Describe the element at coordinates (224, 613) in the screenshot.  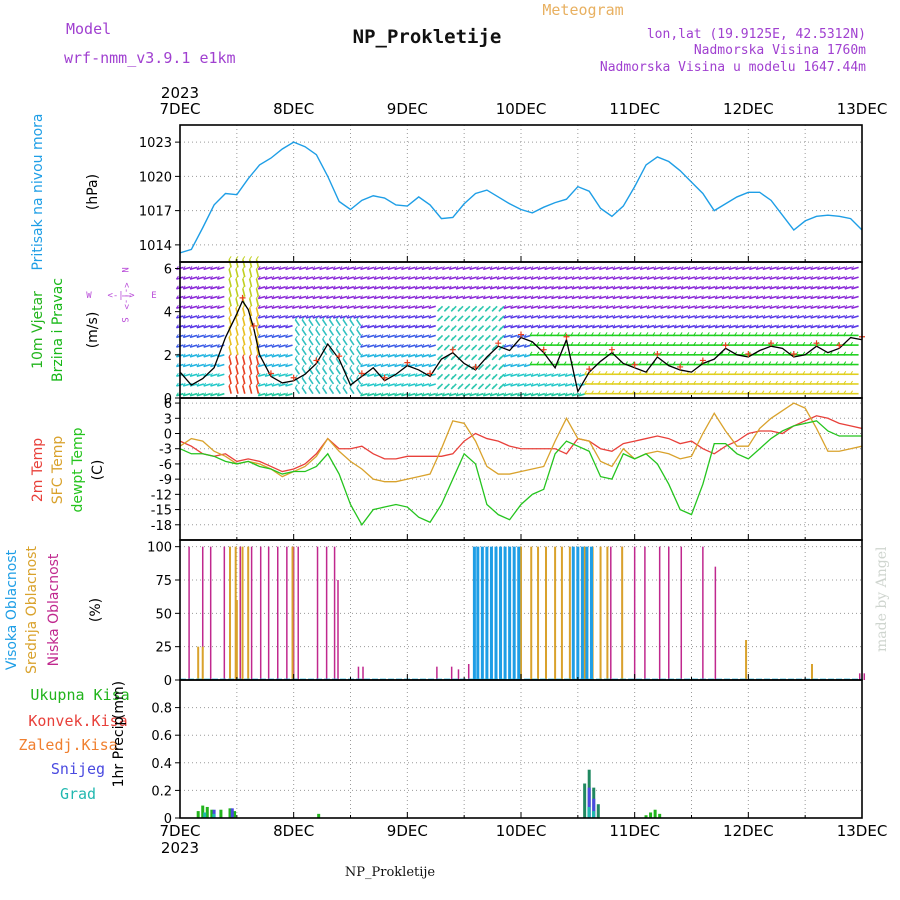
I see `cloud-low-bar` at that location.